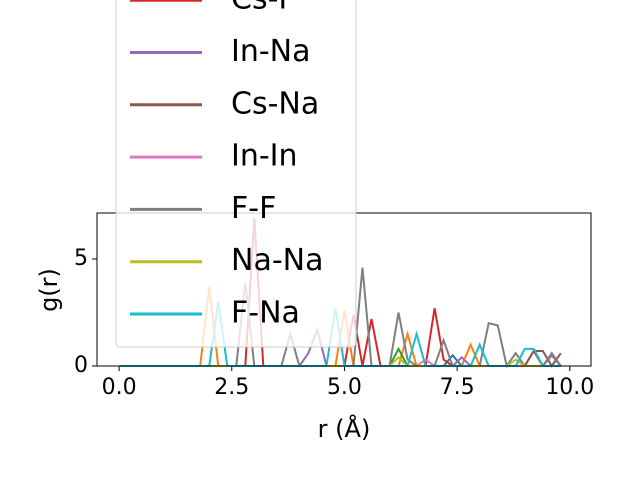 Image resolution: width=640 pixels, height=480 pixels. What do you see at coordinates (569, 387) in the screenshot?
I see `x-tick-label: 10.0` at bounding box center [569, 387].